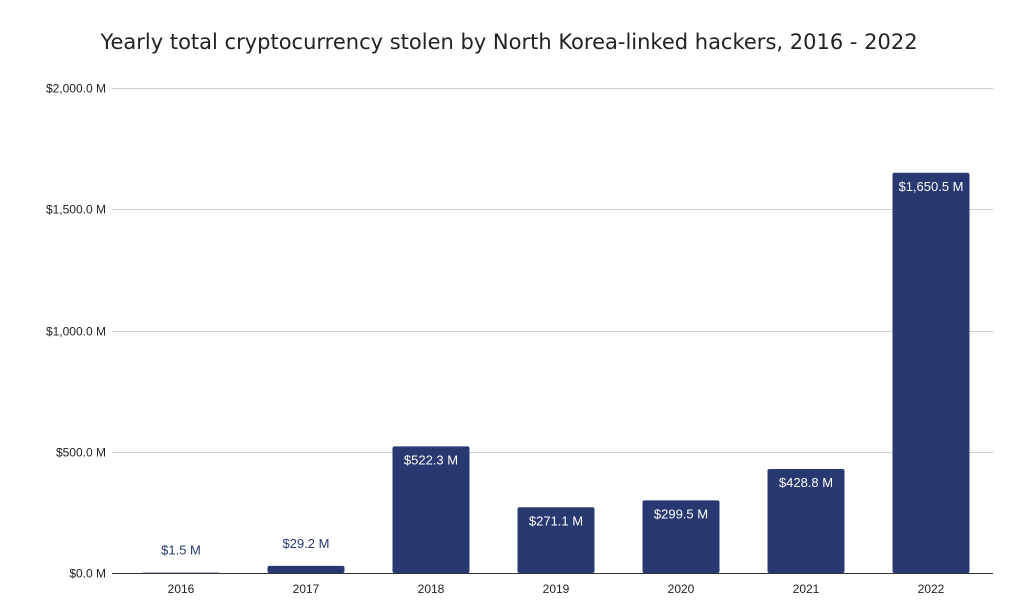  I want to click on data-label-2017: $29.2 M, so click(306, 543).